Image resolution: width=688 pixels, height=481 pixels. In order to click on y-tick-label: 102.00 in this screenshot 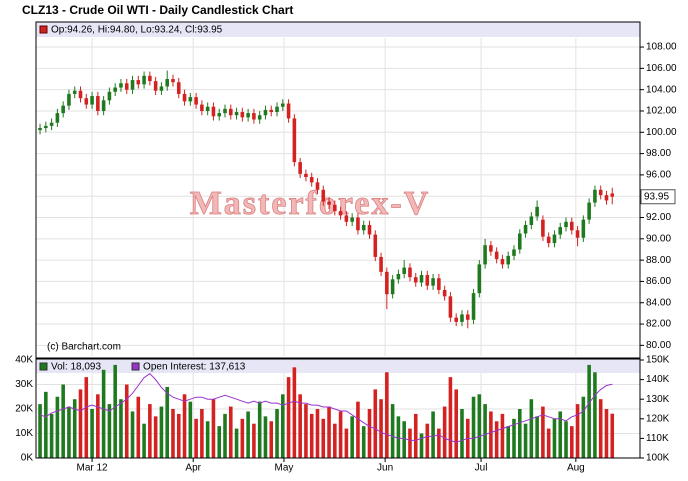, I will do `click(661, 111)`.